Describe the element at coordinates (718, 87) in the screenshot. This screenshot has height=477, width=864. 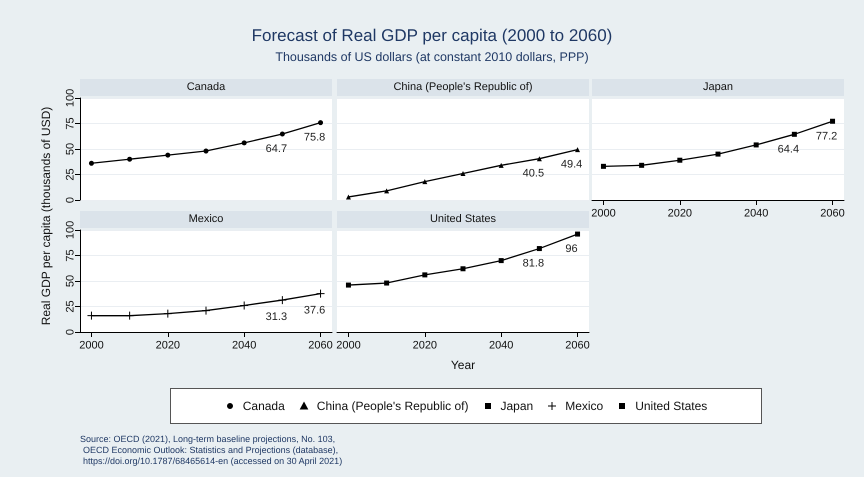
I see `chart-title: Japan` at that location.